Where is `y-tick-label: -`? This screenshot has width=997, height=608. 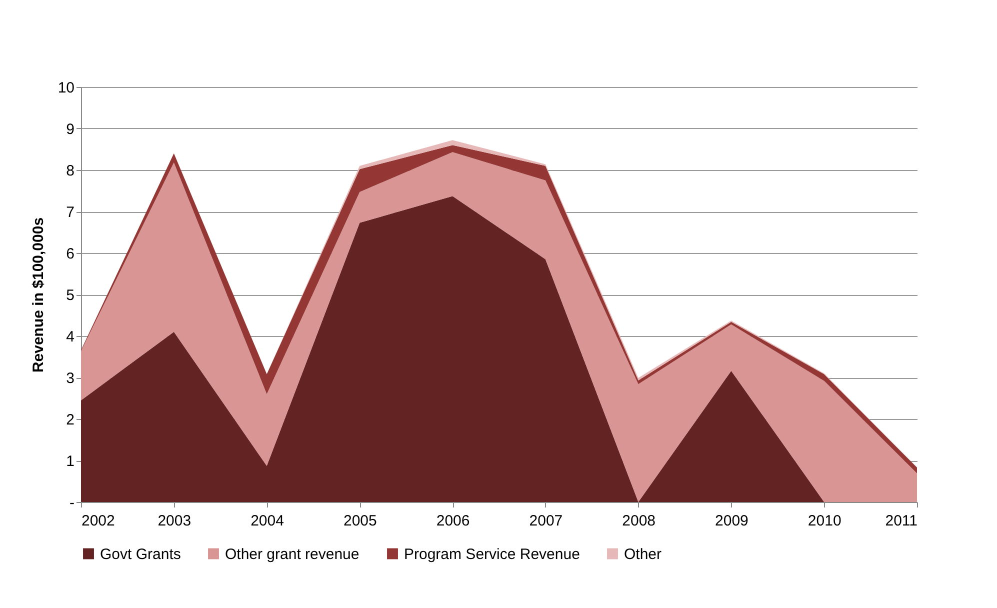
y-tick-label: - is located at coordinates (72, 503).